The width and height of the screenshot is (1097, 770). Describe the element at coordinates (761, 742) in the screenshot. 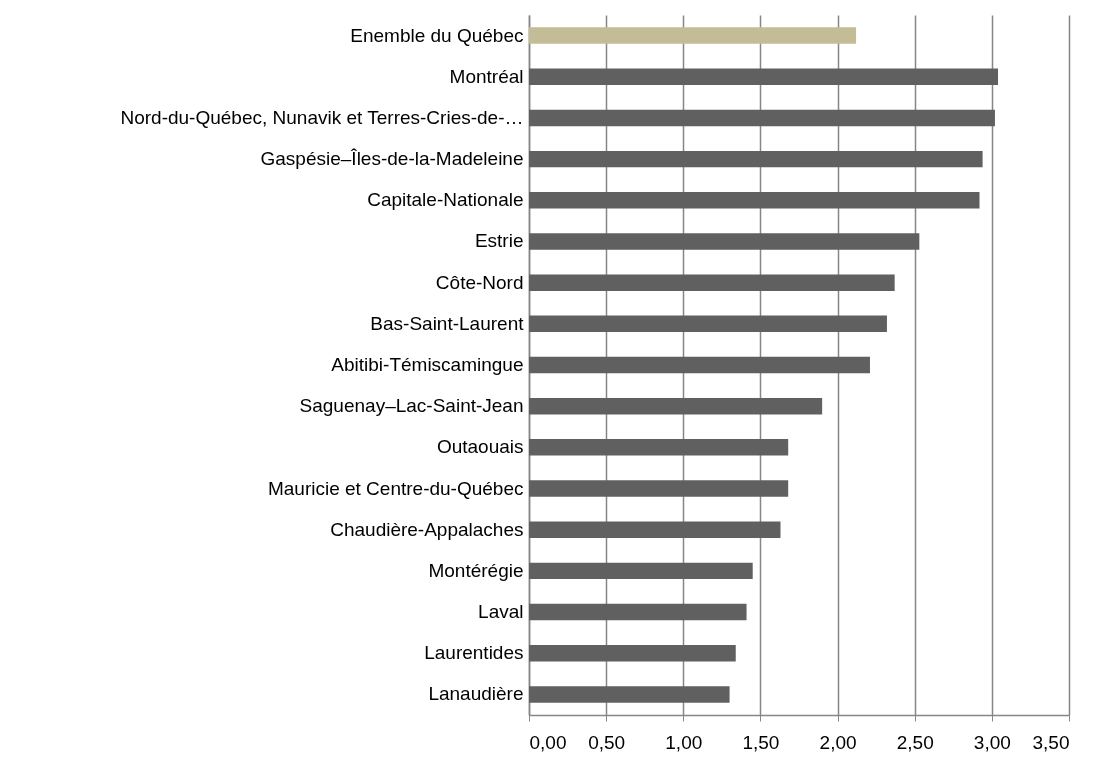

I see `x-tick-label: 1,50` at that location.